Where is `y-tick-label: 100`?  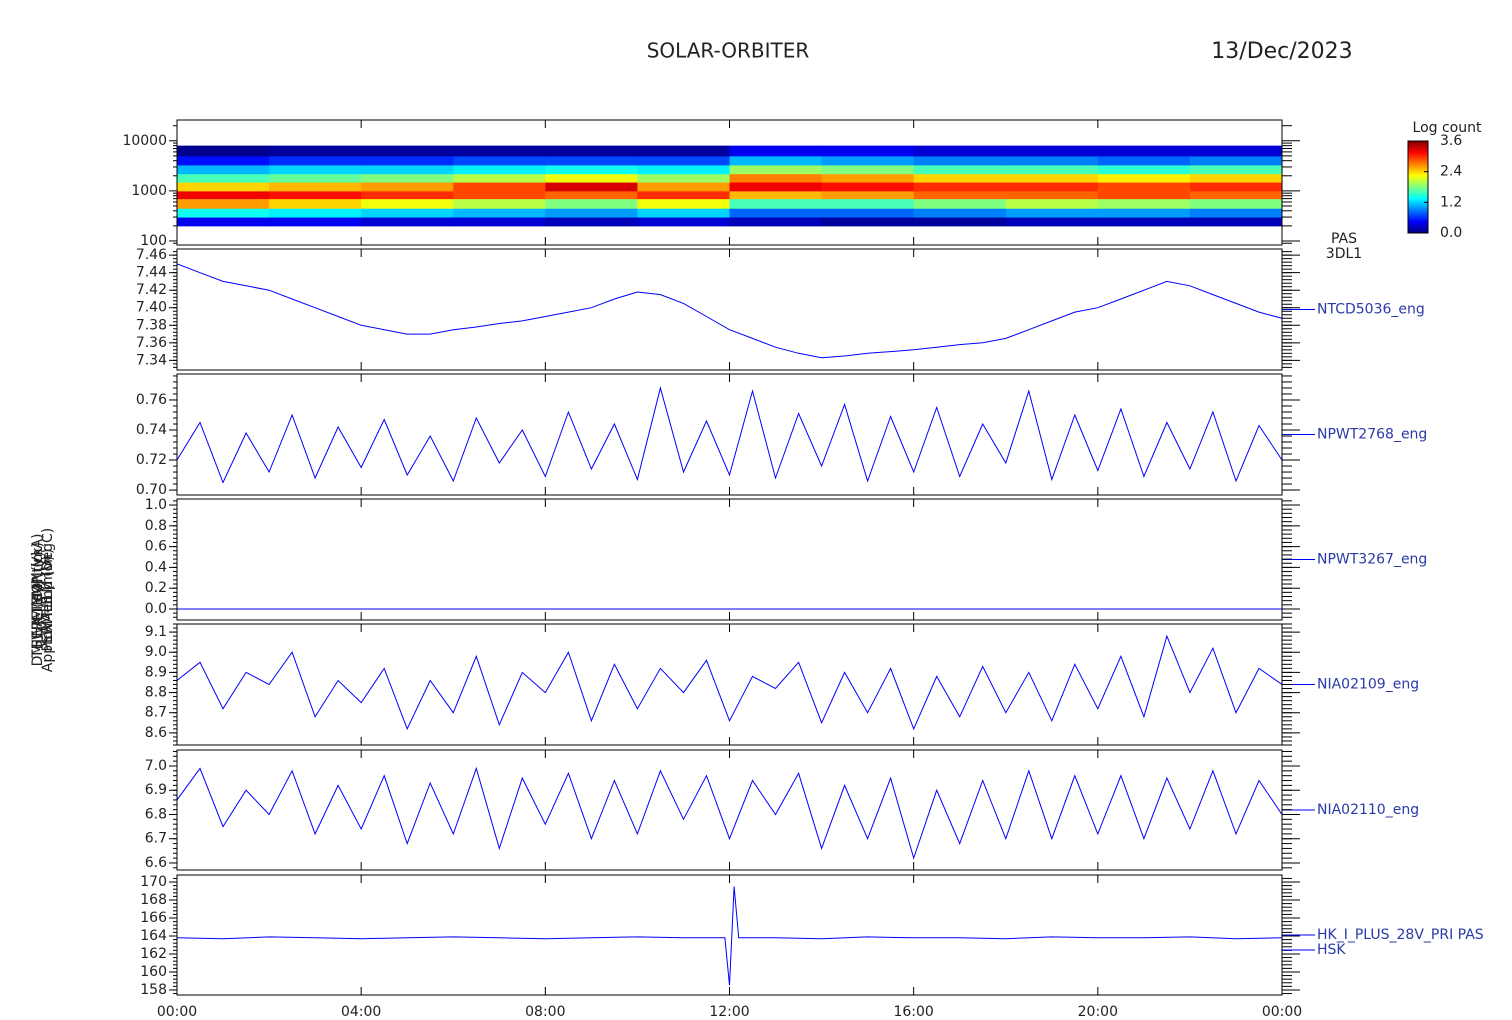 y-tick-label: 100 is located at coordinates (153, 241).